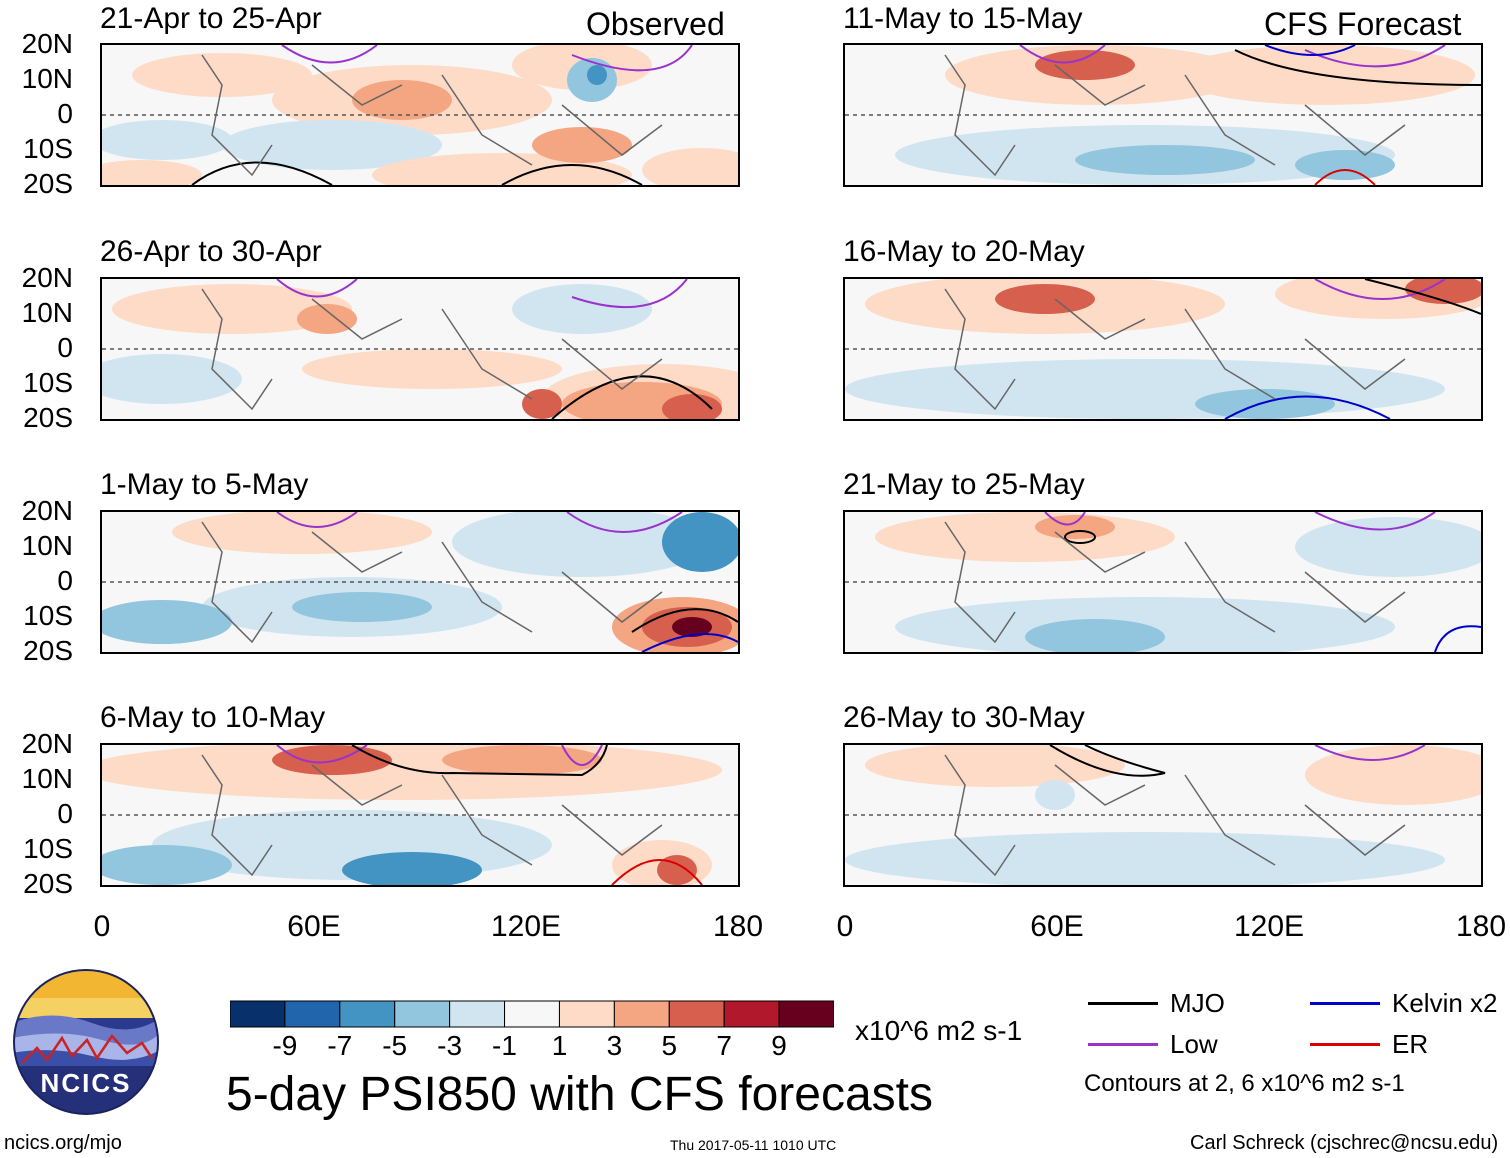 This screenshot has width=1510, height=1158. Describe the element at coordinates (1163, 582) in the screenshot. I see `map-panel-r3` at that location.